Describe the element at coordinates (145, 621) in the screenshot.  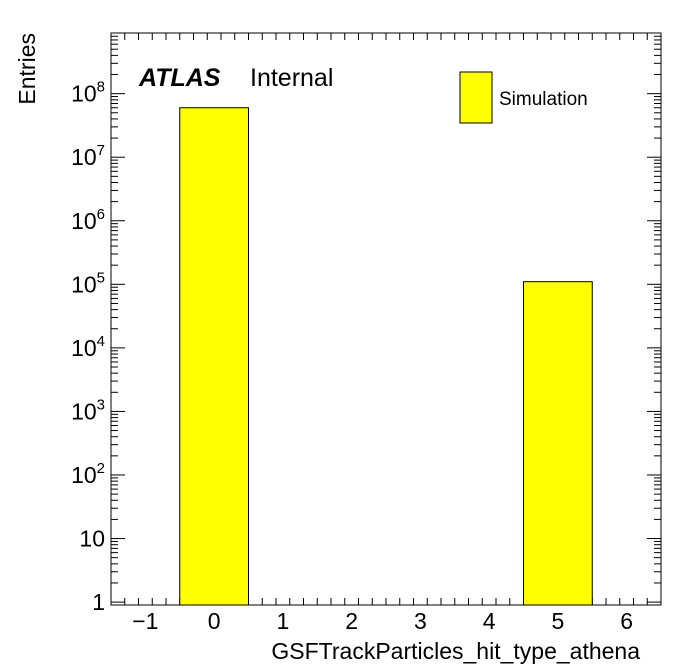
I see `x-tick-label: −1` at that location.